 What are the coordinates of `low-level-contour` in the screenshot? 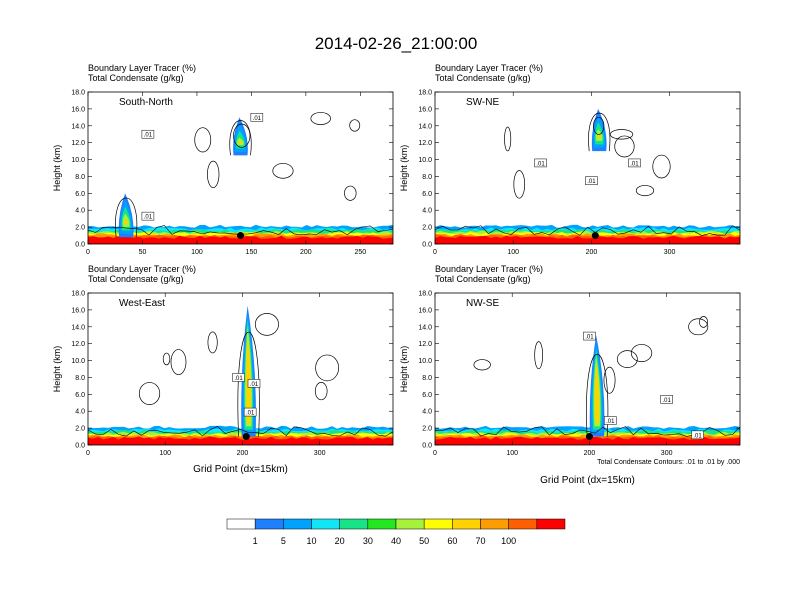 It's located at (587, 431).